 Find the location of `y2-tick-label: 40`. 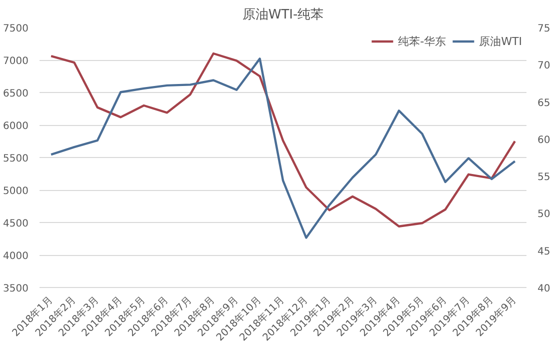

y2-tick-label: 40 is located at coordinates (544, 289).